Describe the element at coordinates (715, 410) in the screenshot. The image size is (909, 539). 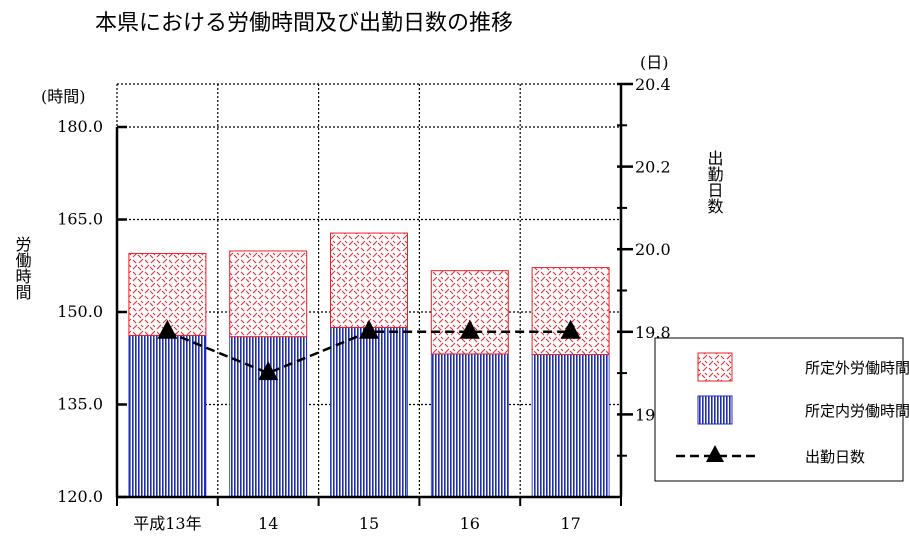
I see `legend-swatch-scheduled` at that location.